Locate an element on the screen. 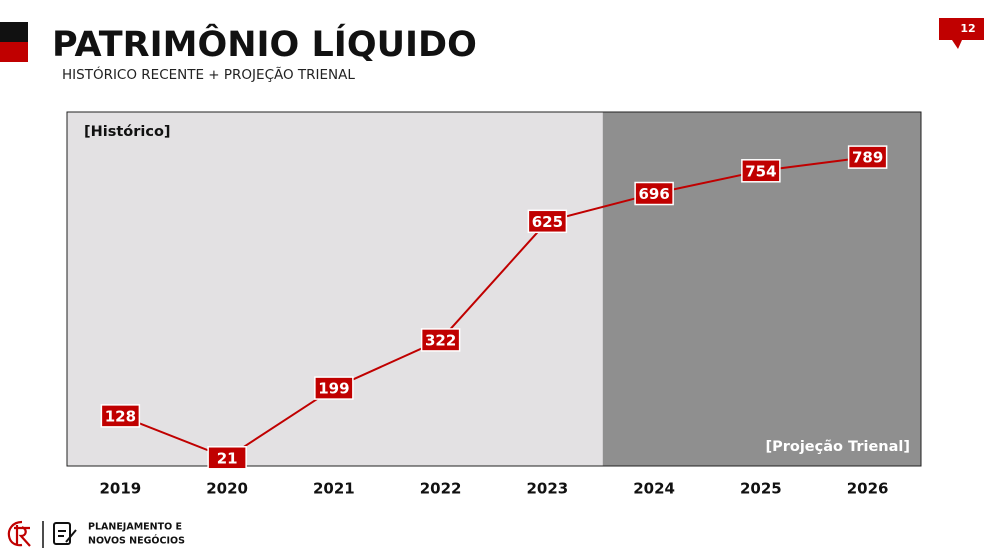  value-label: 21 is located at coordinates (227, 458).